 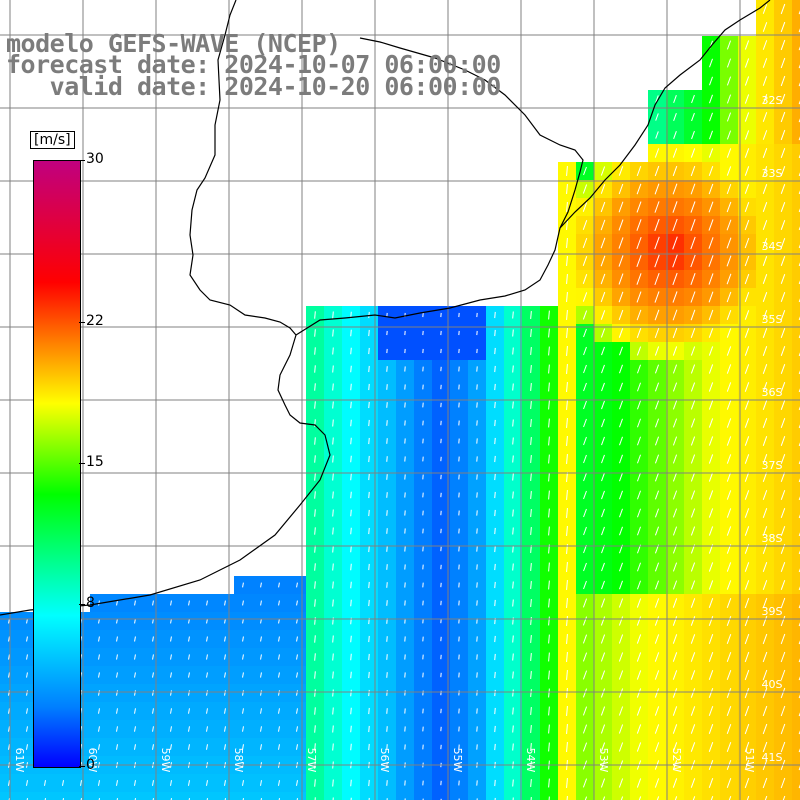 I want to click on longitude-label: 56W, so click(x=384, y=760).